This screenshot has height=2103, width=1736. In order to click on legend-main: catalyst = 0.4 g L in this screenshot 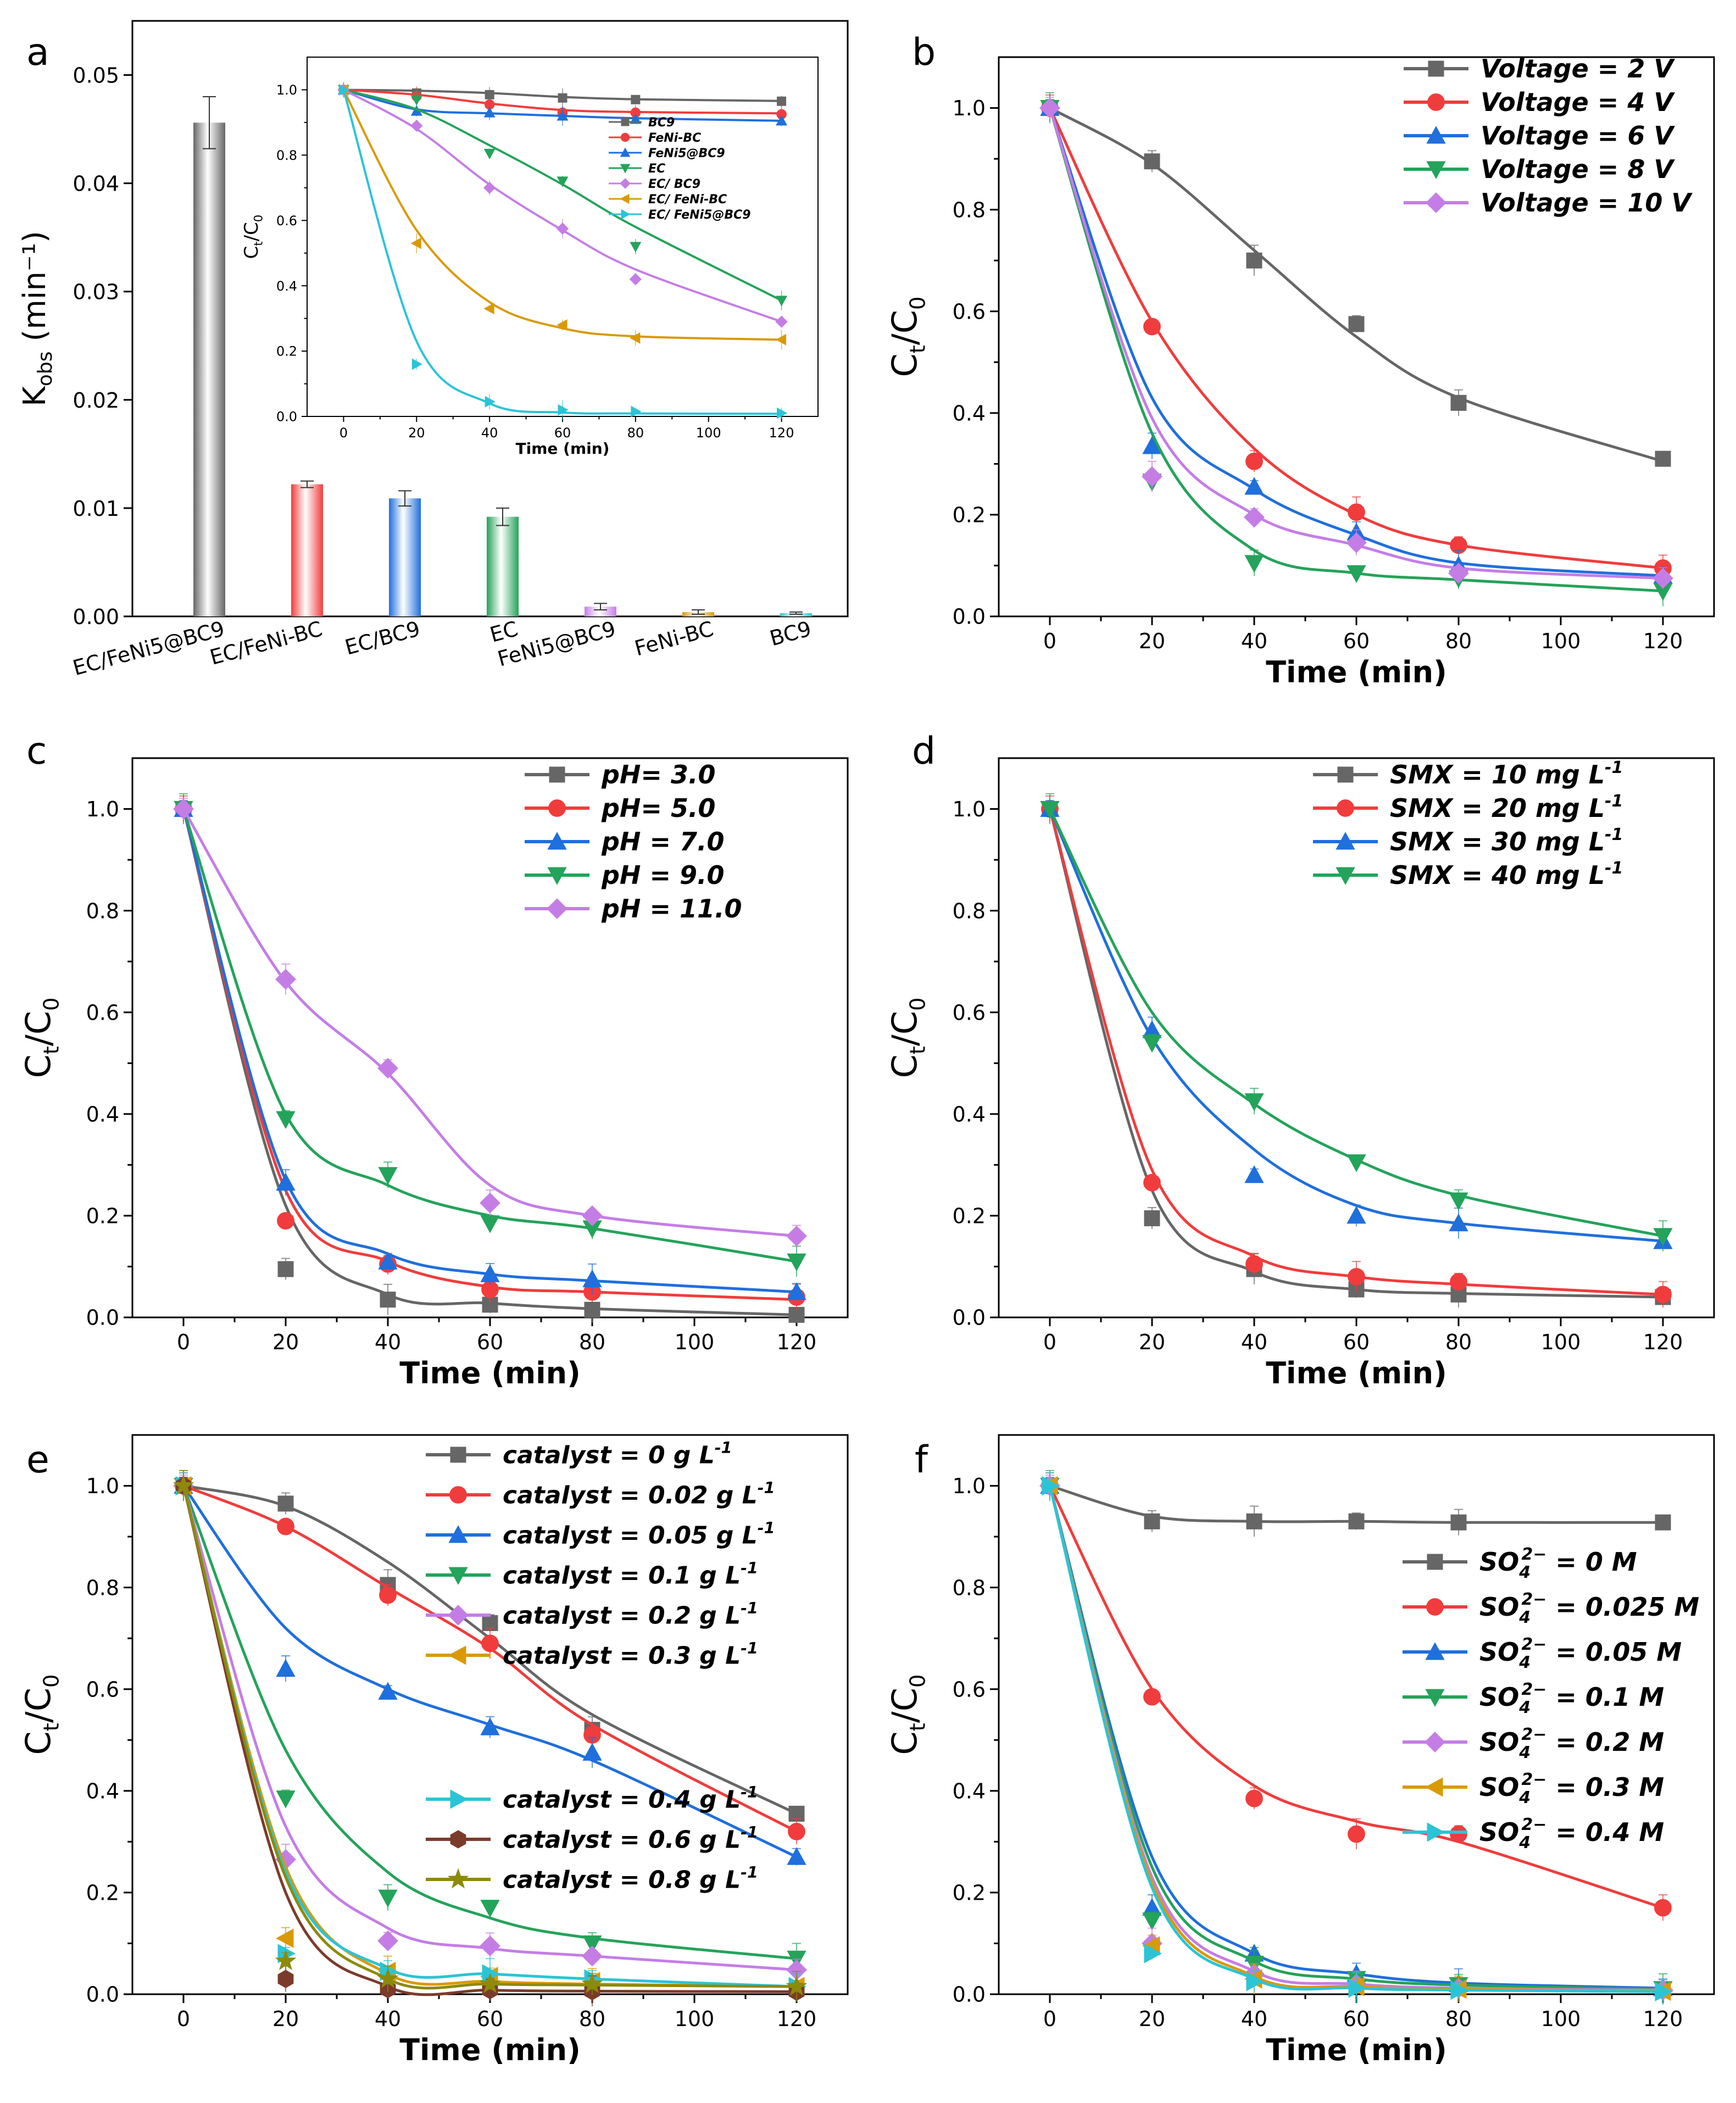, I will do `click(622, 1799)`.